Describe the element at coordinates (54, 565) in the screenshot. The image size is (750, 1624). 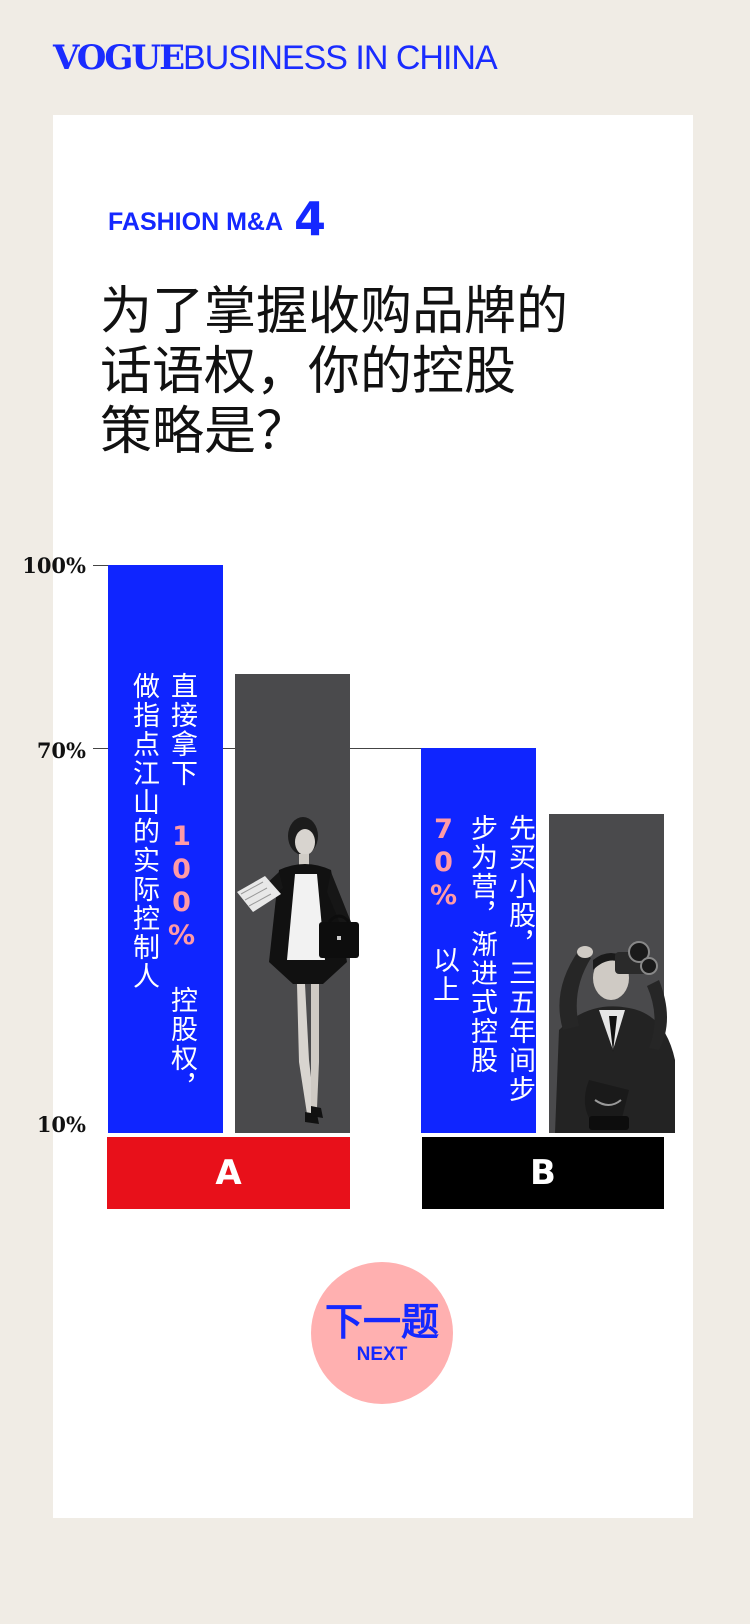
I see `y-tick-100: 100%` at that location.